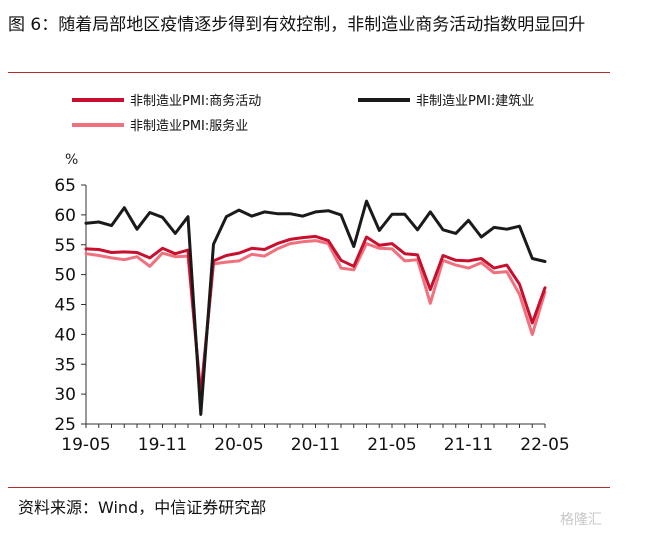 This screenshot has height=539, width=645. Describe the element at coordinates (65, 276) in the screenshot. I see `y-tick-label: 50` at that location.